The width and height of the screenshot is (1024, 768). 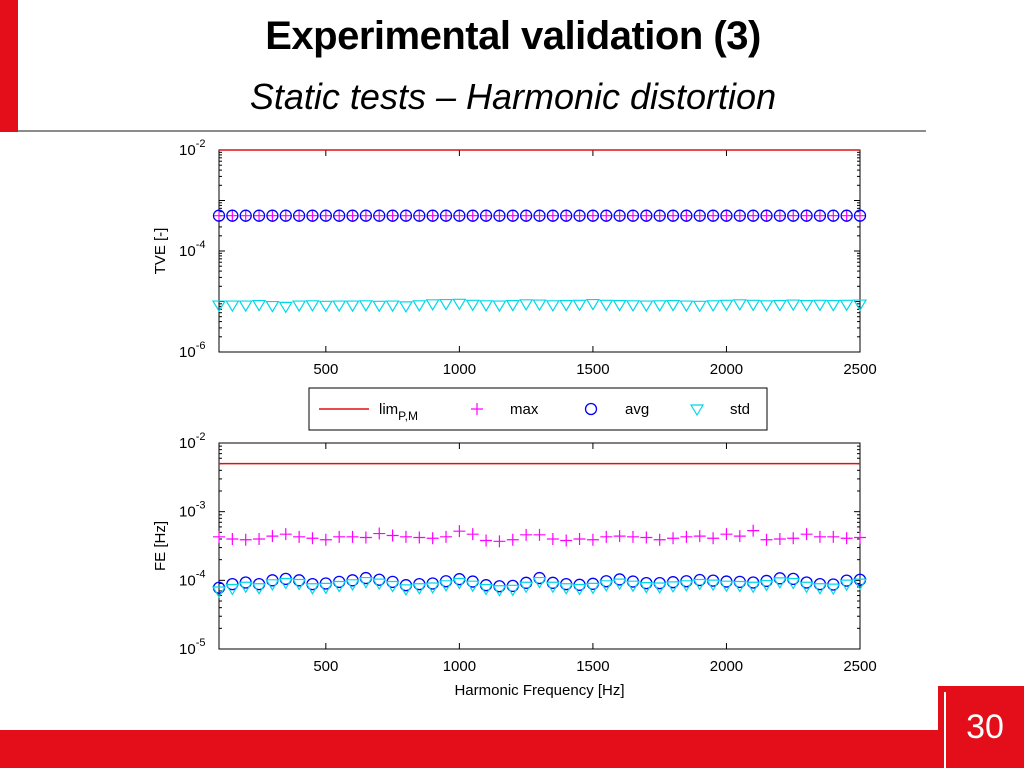 I want to click on tve-y-axis-label: TVE [-], so click(x=160, y=251).